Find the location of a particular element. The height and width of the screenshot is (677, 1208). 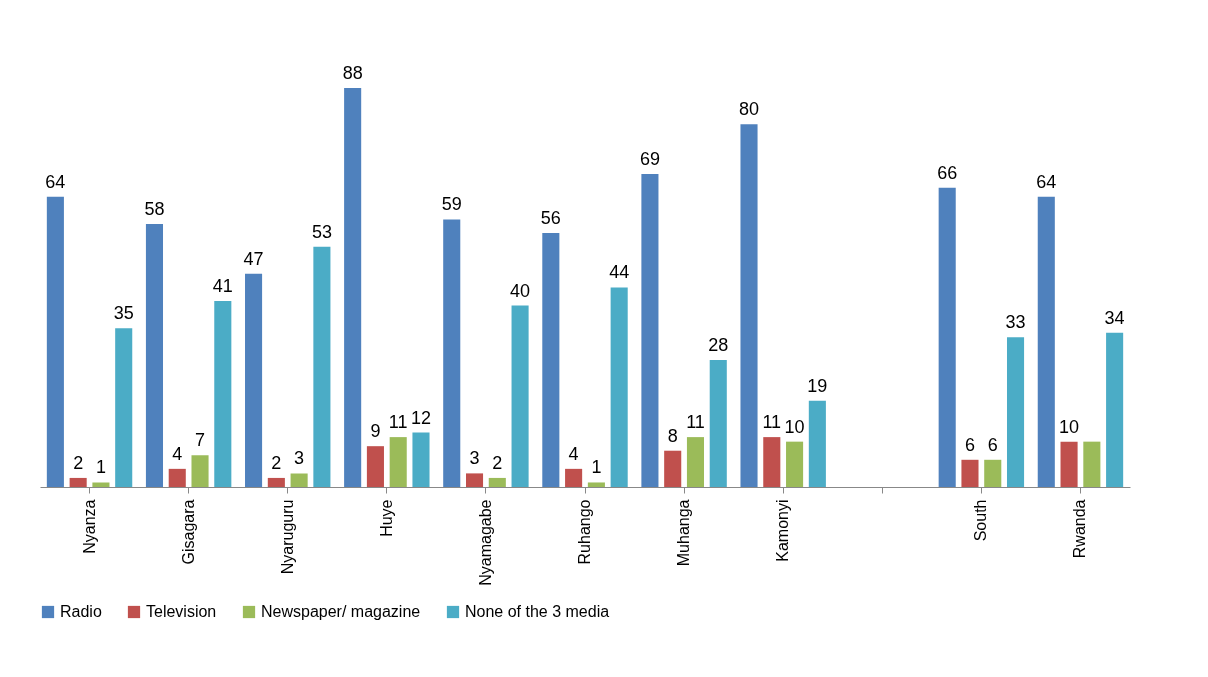

data-label: 40 is located at coordinates (520, 290).